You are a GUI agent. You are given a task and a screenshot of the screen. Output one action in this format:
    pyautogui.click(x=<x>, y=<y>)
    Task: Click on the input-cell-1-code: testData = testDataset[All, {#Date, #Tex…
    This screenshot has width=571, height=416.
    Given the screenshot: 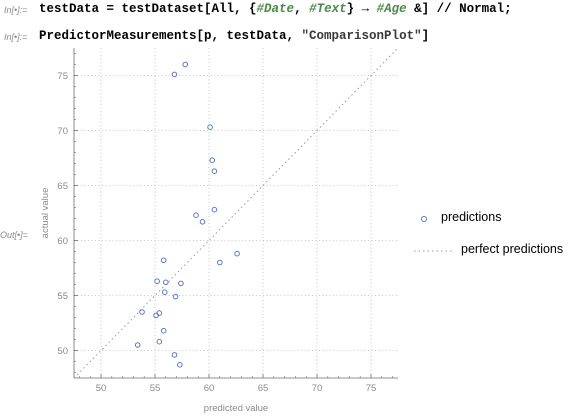 What is the action you would take?
    pyautogui.click(x=275, y=9)
    